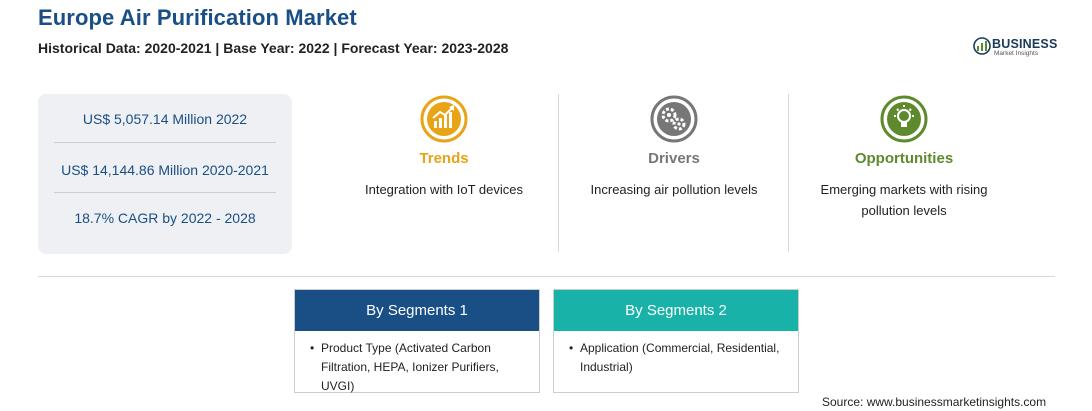 This screenshot has height=411, width=1092. What do you see at coordinates (982, 46) in the screenshot?
I see `globe-chart-logo-icon` at bounding box center [982, 46].